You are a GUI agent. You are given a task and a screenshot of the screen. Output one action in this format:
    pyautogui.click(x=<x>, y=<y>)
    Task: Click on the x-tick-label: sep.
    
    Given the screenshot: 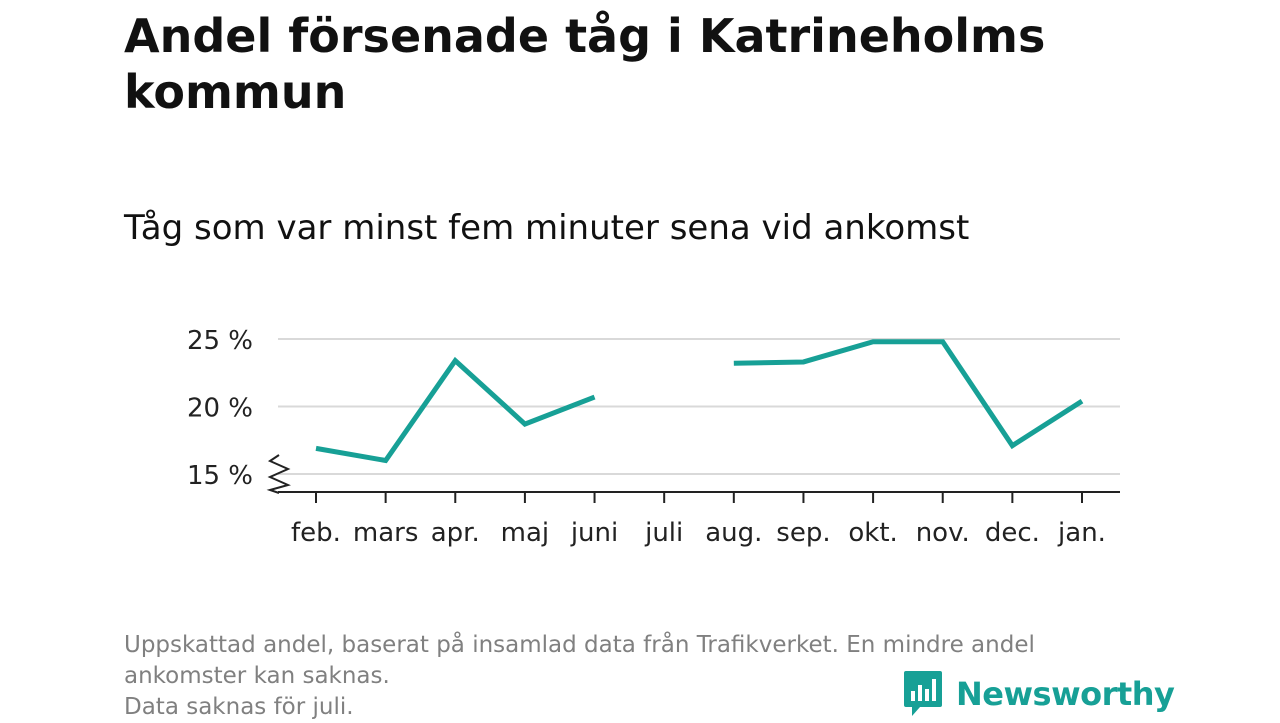 What is the action you would take?
    pyautogui.click(x=803, y=533)
    